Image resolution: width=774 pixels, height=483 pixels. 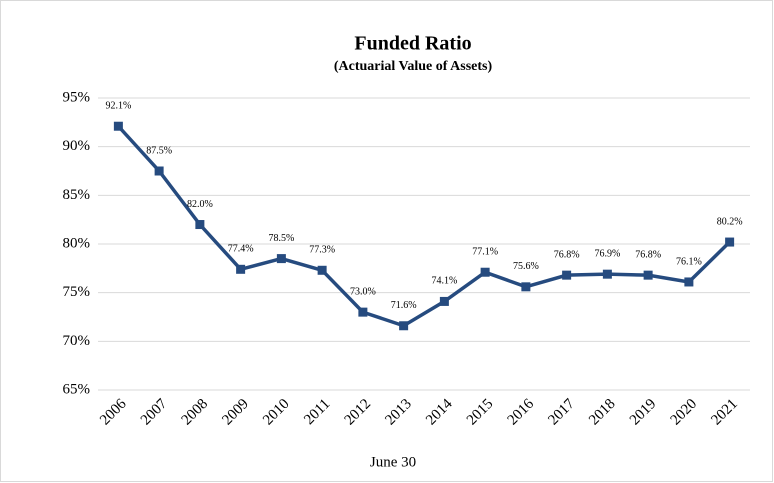 I want to click on value-label: 74.1%, so click(x=444, y=281).